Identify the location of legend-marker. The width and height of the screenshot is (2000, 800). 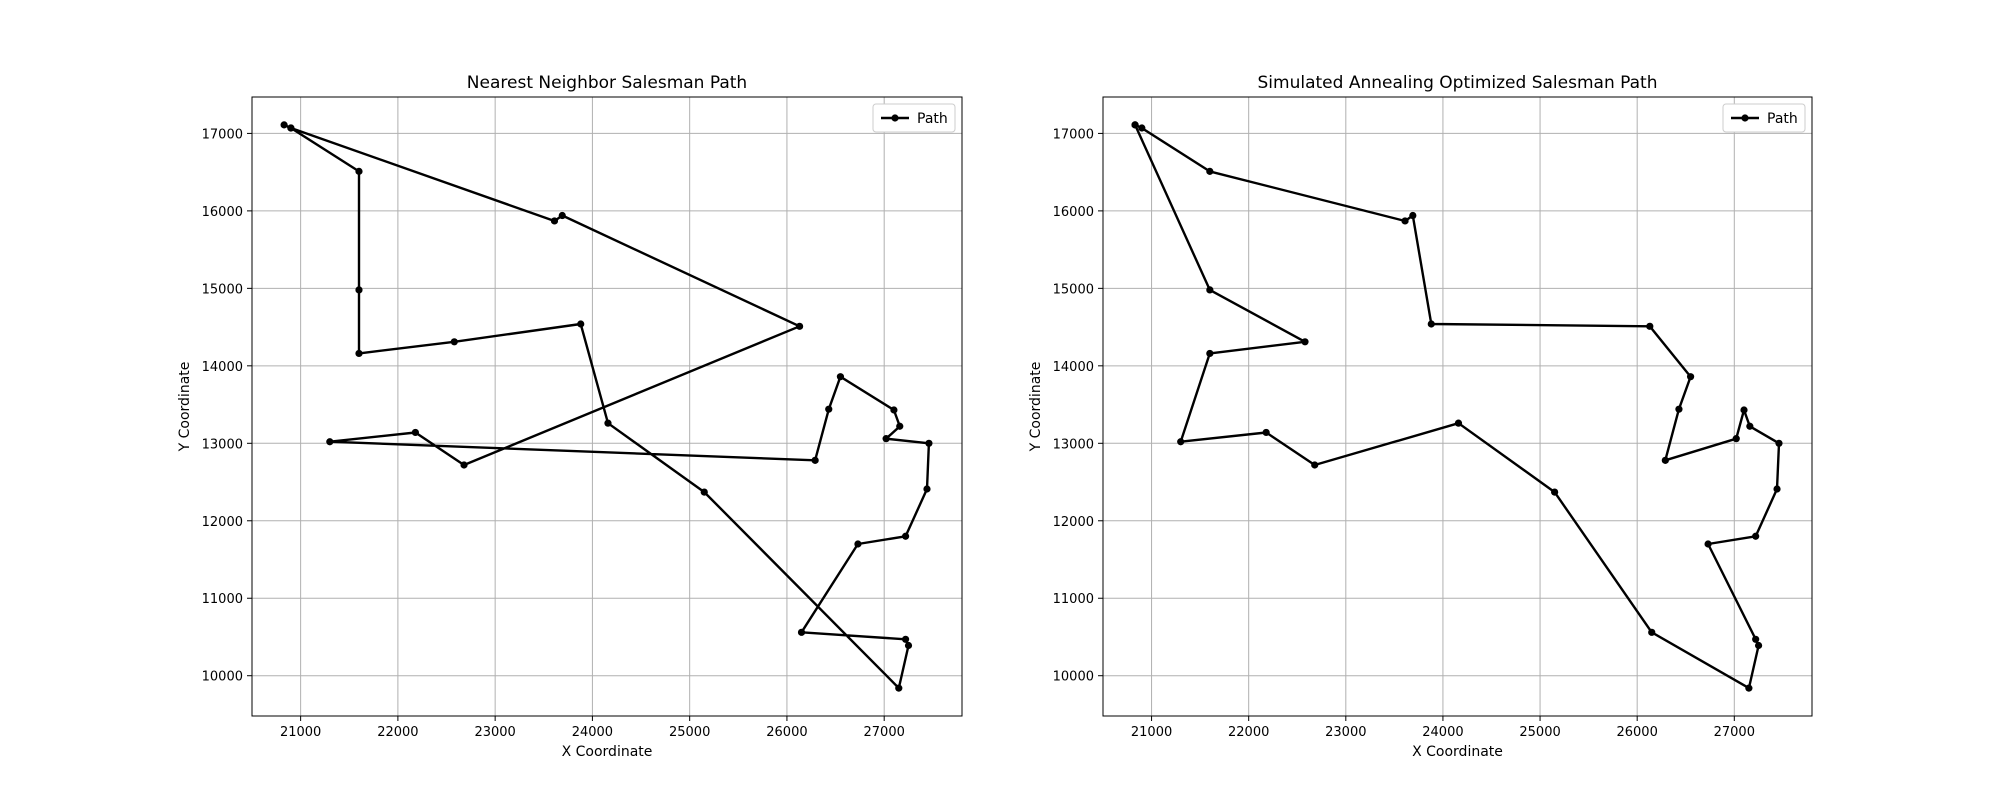
(1745, 118).